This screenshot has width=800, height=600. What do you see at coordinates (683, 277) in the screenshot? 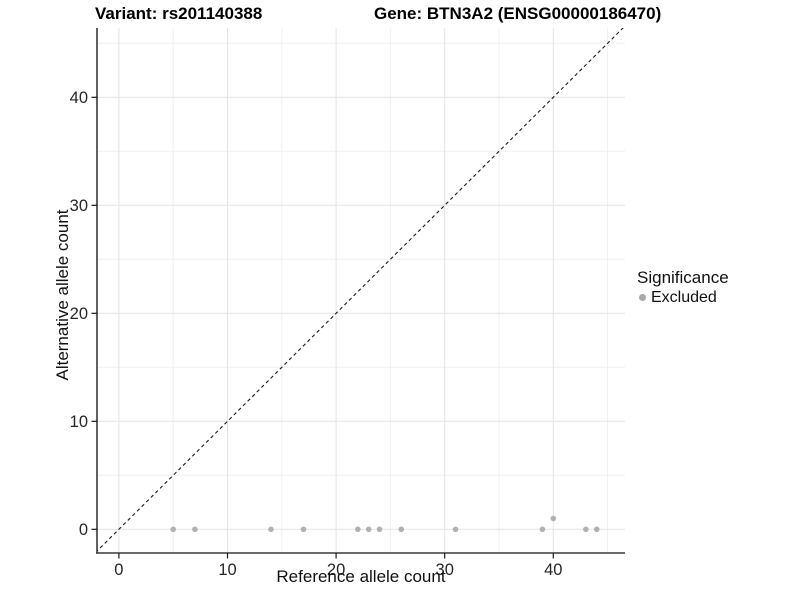
I see `legend-title: Significance` at bounding box center [683, 277].